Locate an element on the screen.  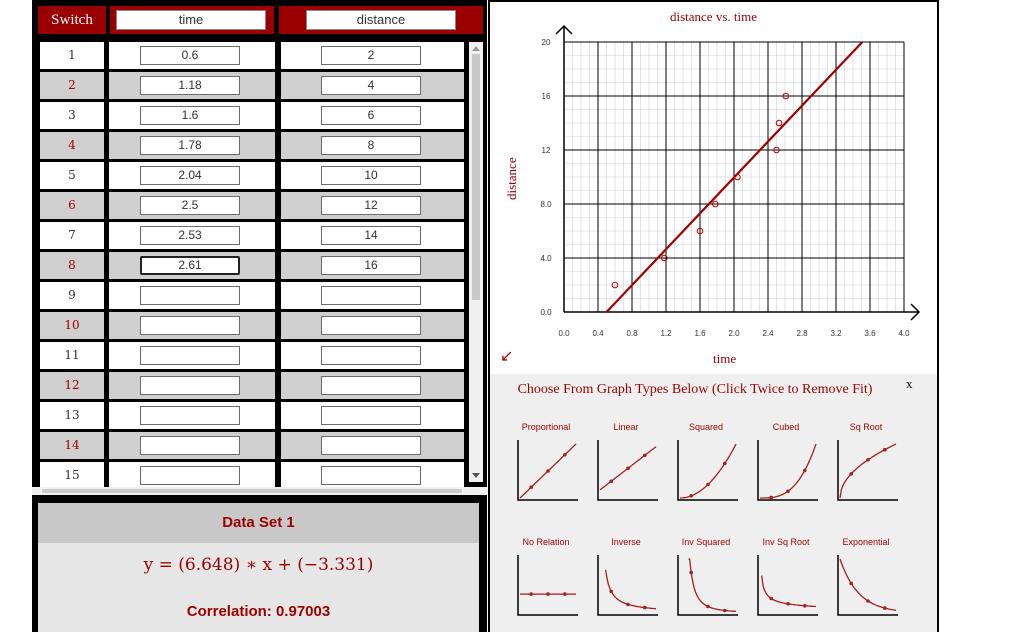
x-tick-label: 0.8 is located at coordinates (632, 333).